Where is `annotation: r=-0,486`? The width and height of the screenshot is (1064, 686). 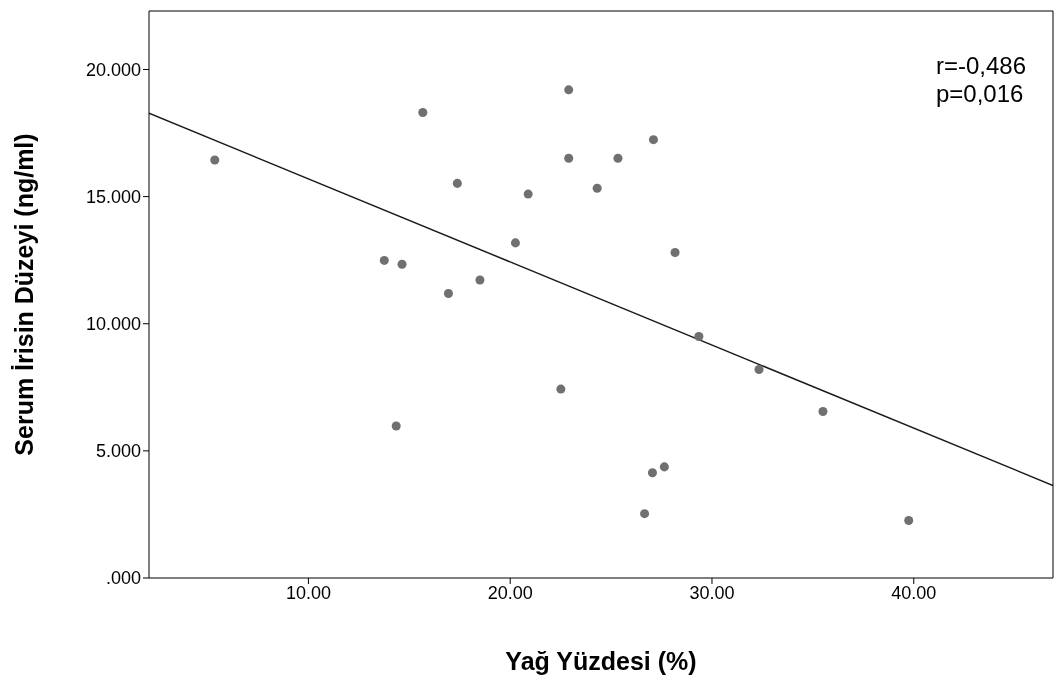
annotation: r=-0,486 is located at coordinates (980, 66).